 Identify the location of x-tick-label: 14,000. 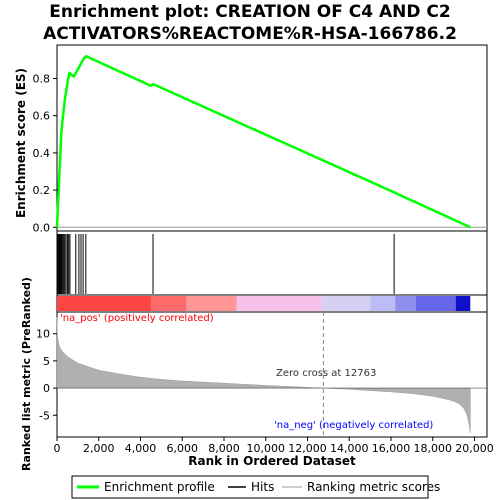
(349, 448).